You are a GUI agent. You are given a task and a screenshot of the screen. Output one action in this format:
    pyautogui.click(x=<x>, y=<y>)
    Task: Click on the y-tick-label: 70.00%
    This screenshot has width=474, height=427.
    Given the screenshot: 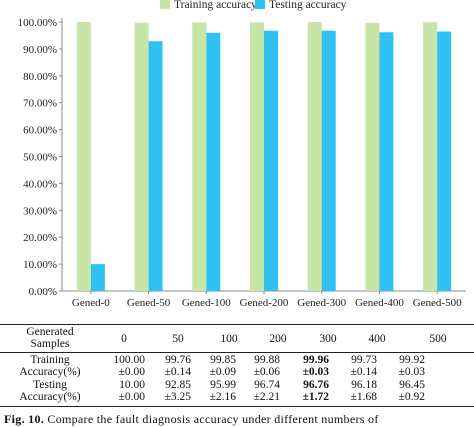 What is the action you would take?
    pyautogui.click(x=40, y=104)
    